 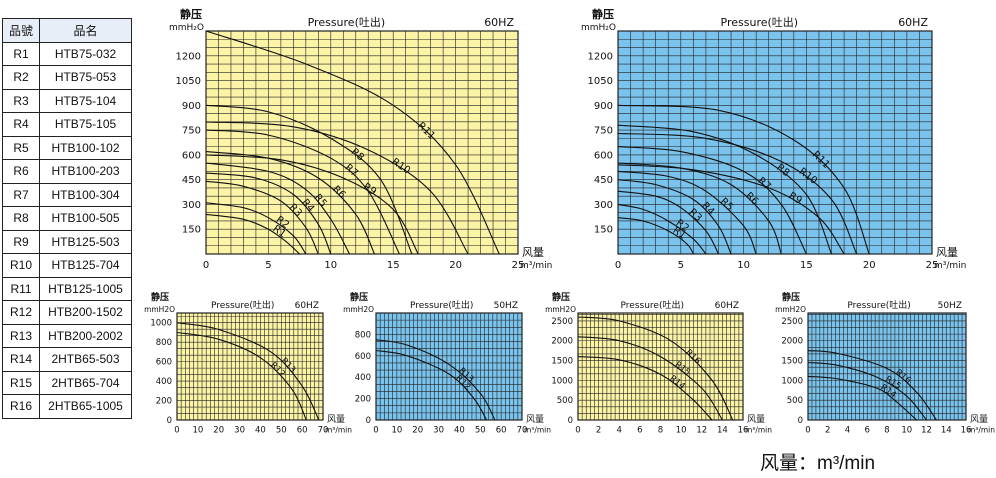 What do you see at coordinates (21, 218) in the screenshot?
I see `cell-code: R8` at bounding box center [21, 218].